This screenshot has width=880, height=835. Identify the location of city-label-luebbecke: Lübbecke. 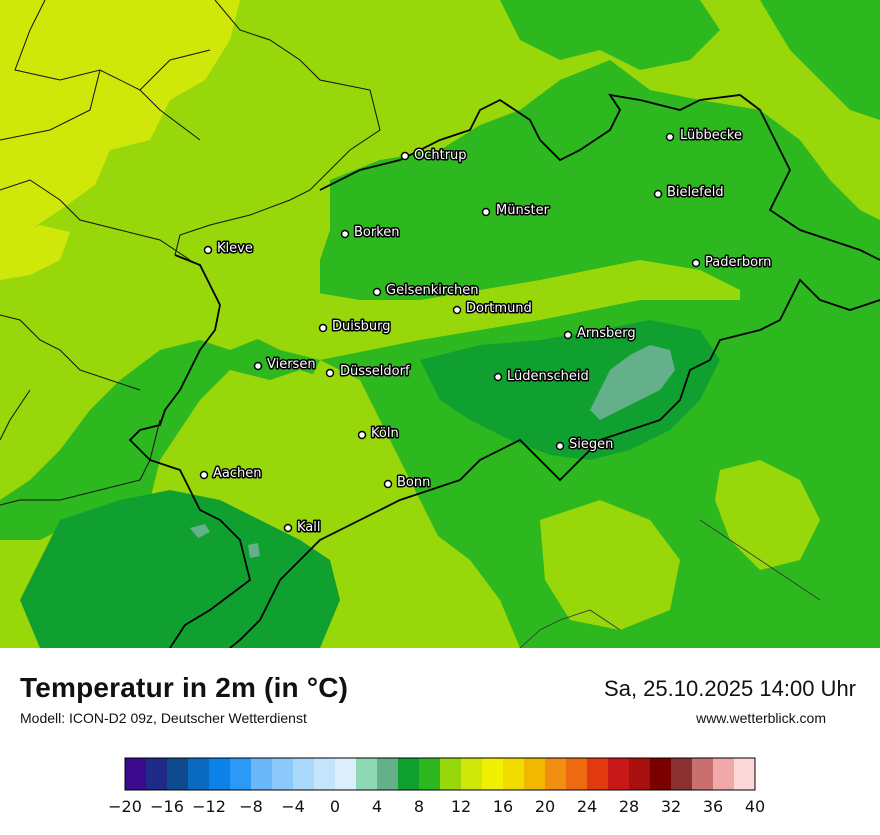
(711, 135).